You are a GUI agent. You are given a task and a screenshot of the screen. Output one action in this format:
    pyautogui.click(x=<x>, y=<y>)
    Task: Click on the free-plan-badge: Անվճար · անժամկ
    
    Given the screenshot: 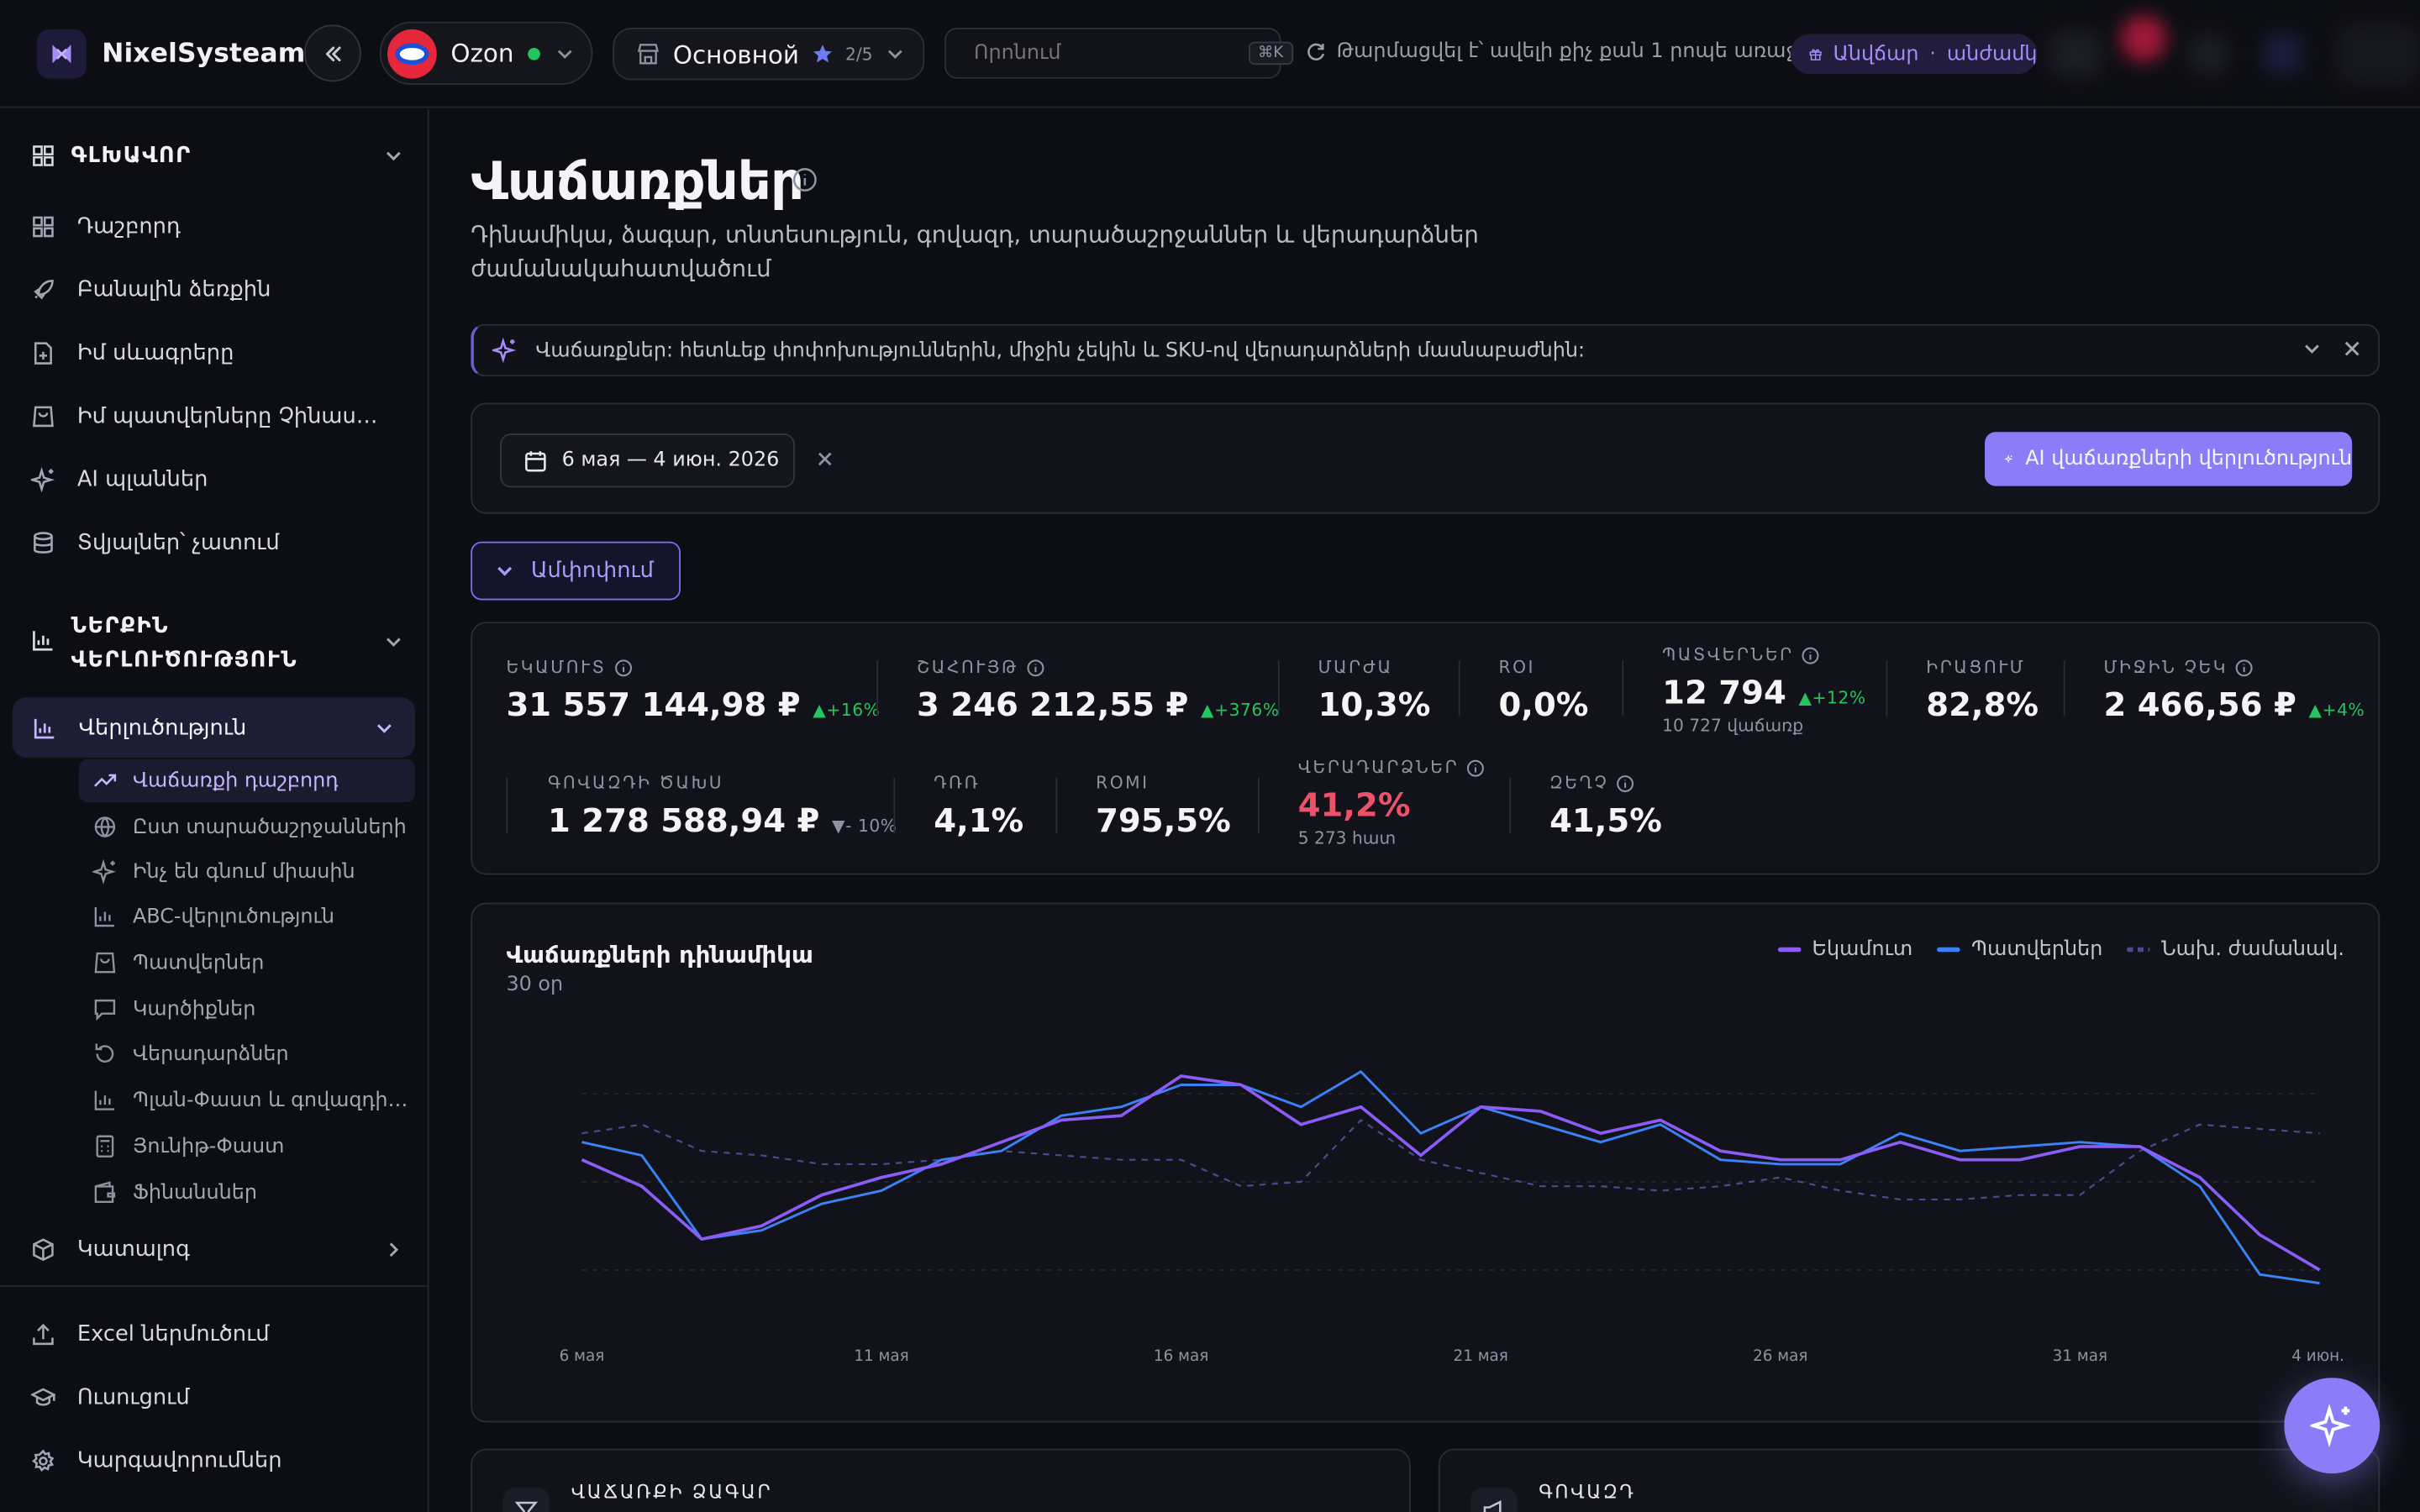 What is the action you would take?
    pyautogui.click(x=1914, y=54)
    